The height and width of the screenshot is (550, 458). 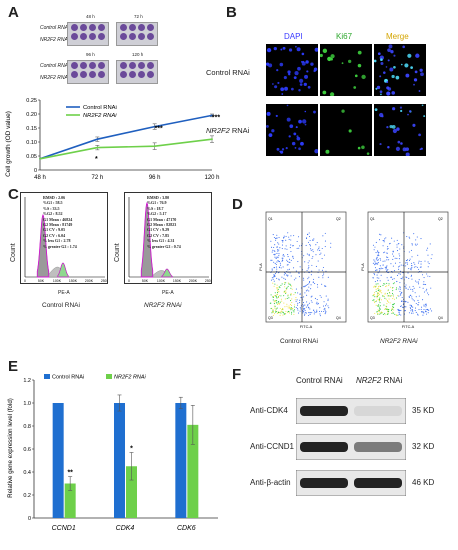 I want to click on column-header-merge: Merge, so click(x=397, y=36).